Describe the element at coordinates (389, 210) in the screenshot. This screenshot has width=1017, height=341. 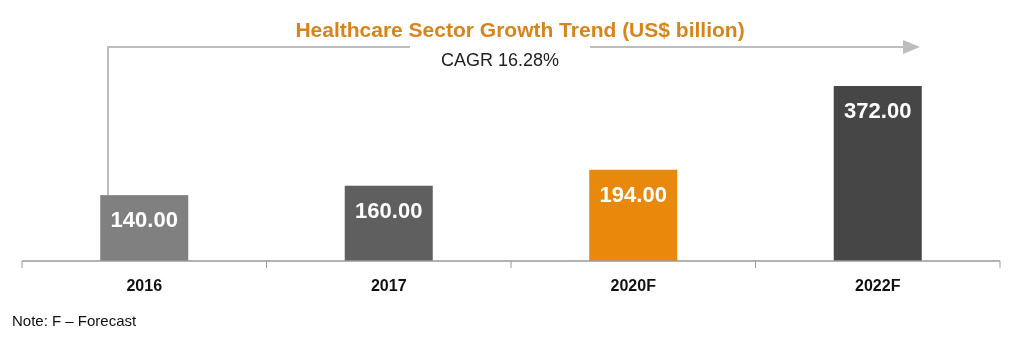
I see `data-label: 160.00` at that location.